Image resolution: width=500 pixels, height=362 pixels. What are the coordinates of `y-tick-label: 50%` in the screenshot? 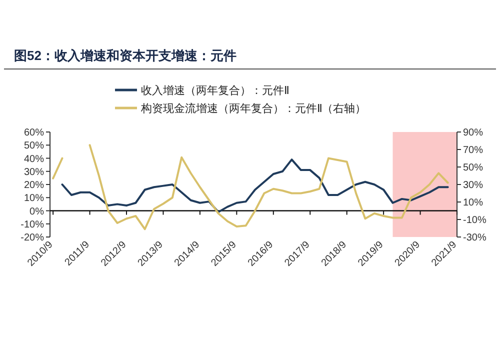 It's located at (34, 146).